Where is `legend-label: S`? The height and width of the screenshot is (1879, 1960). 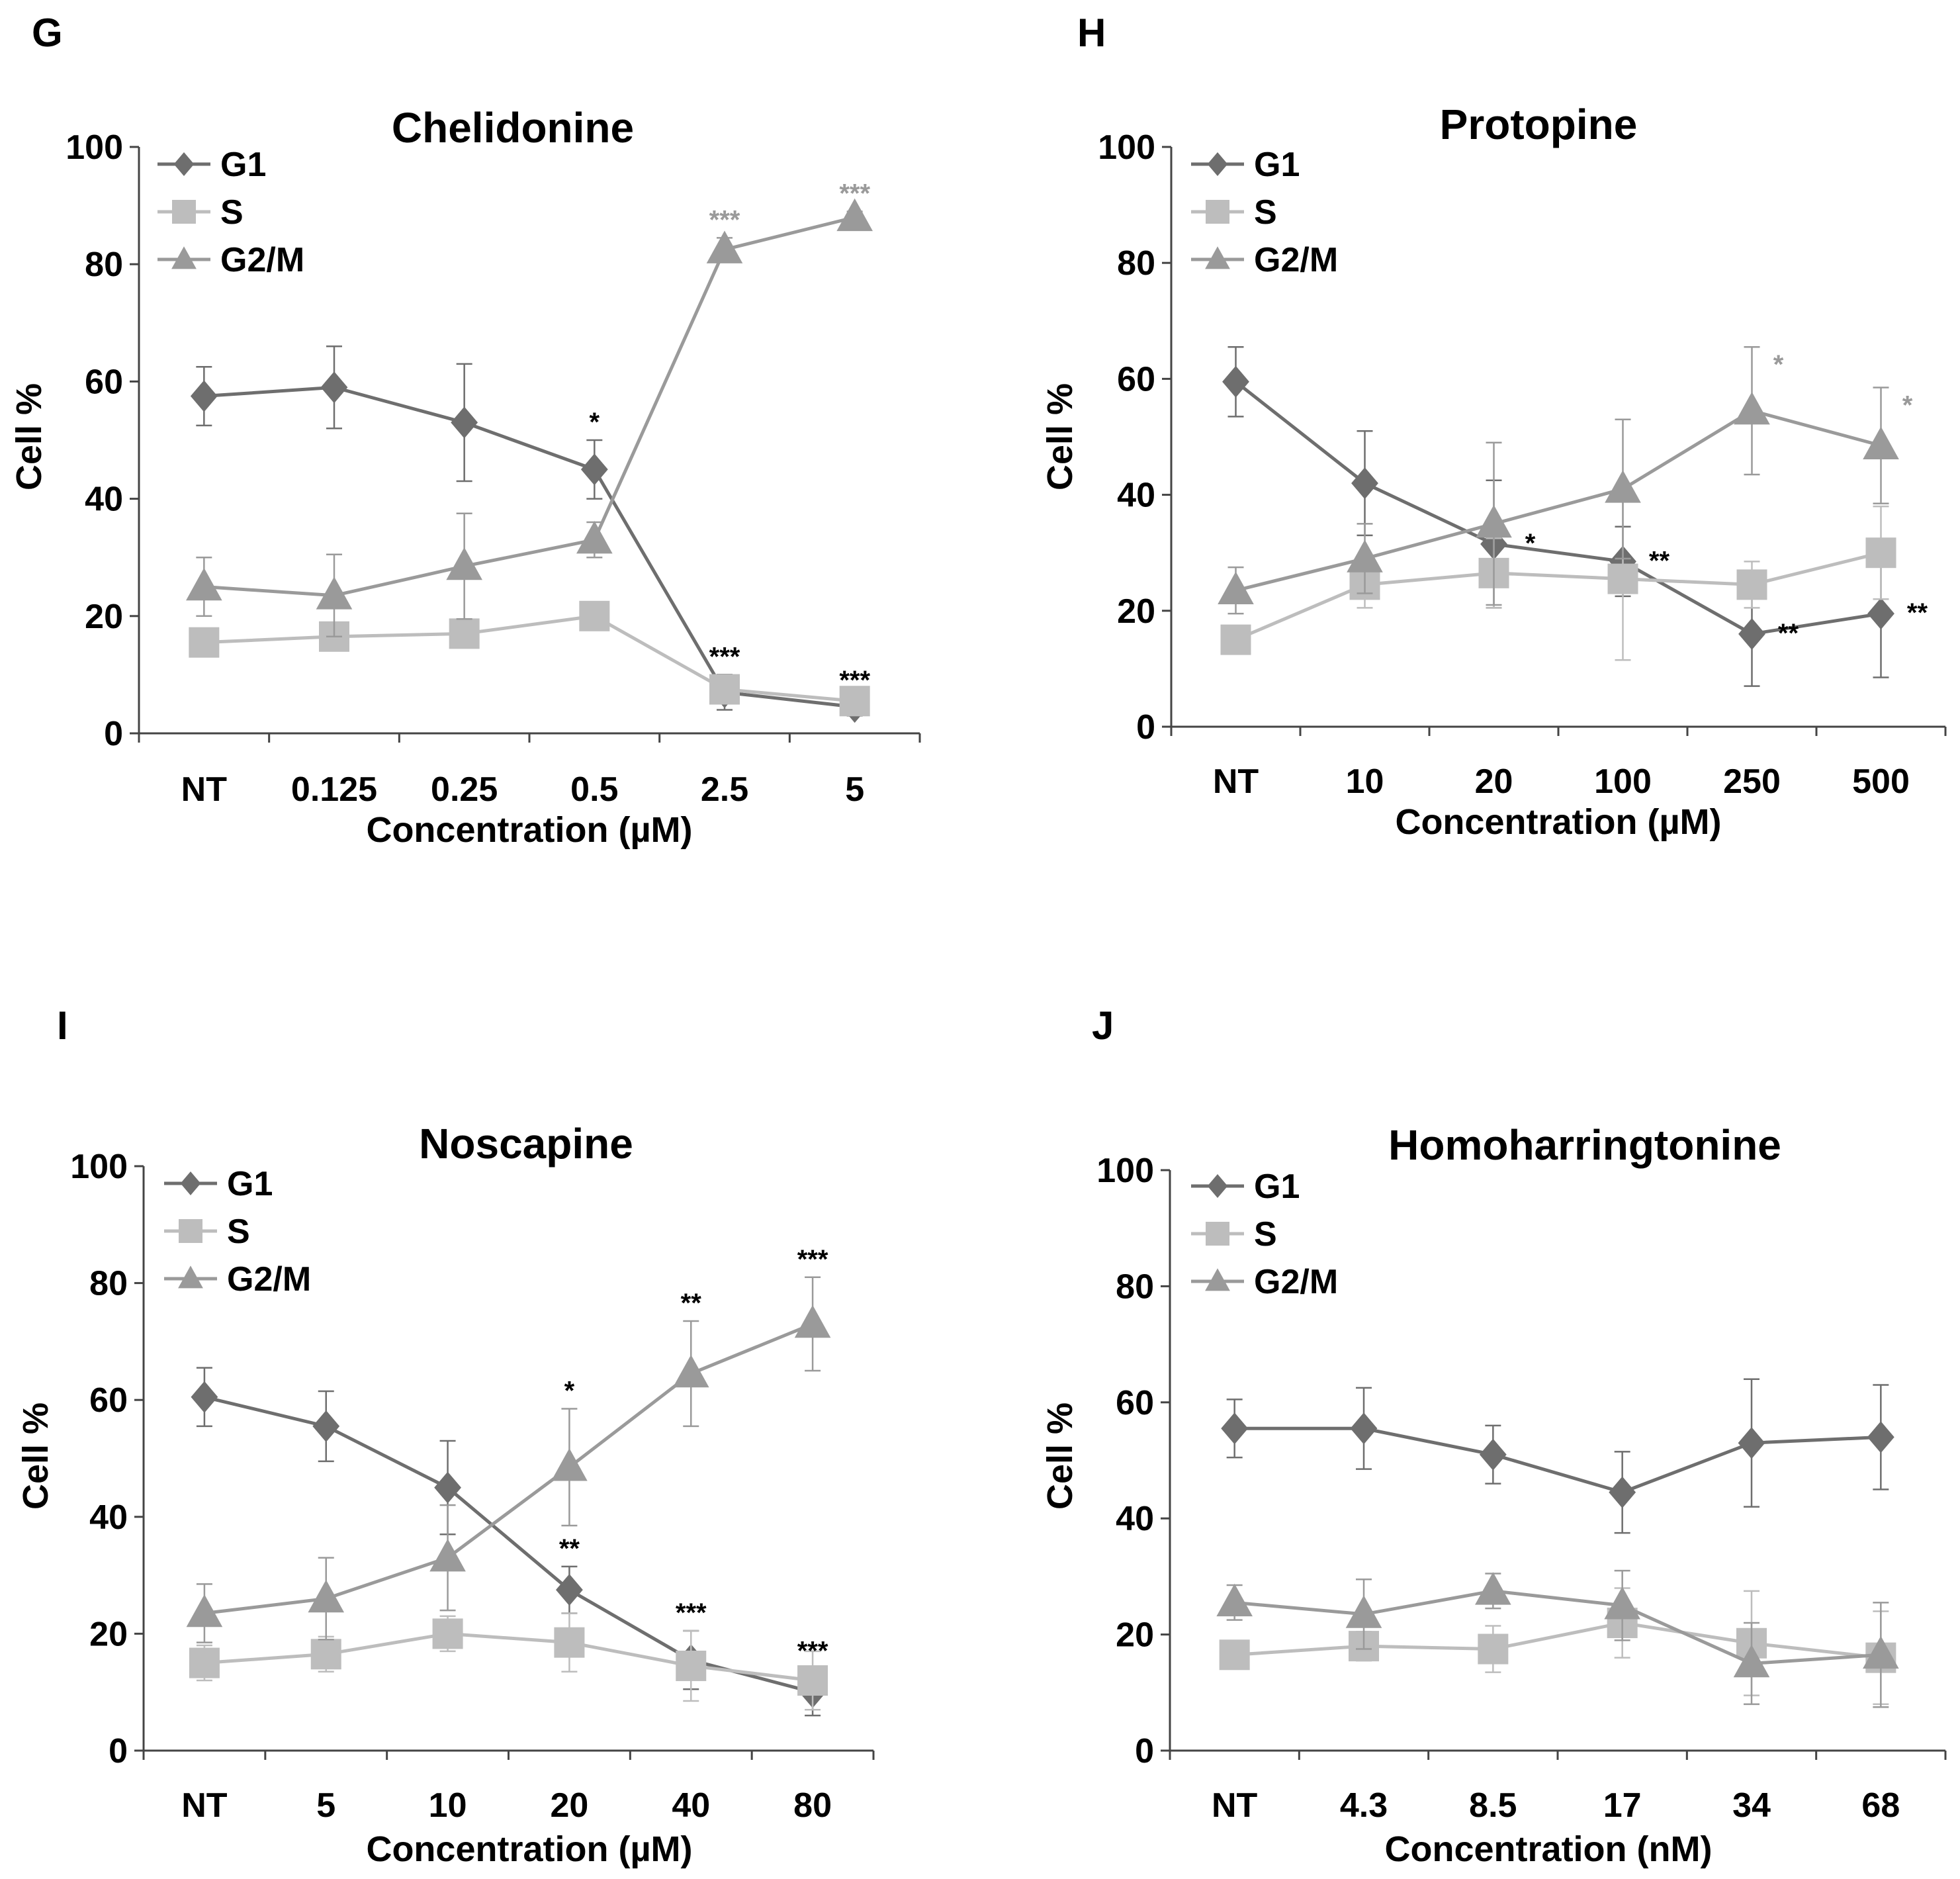 legend-label: S is located at coordinates (232, 213).